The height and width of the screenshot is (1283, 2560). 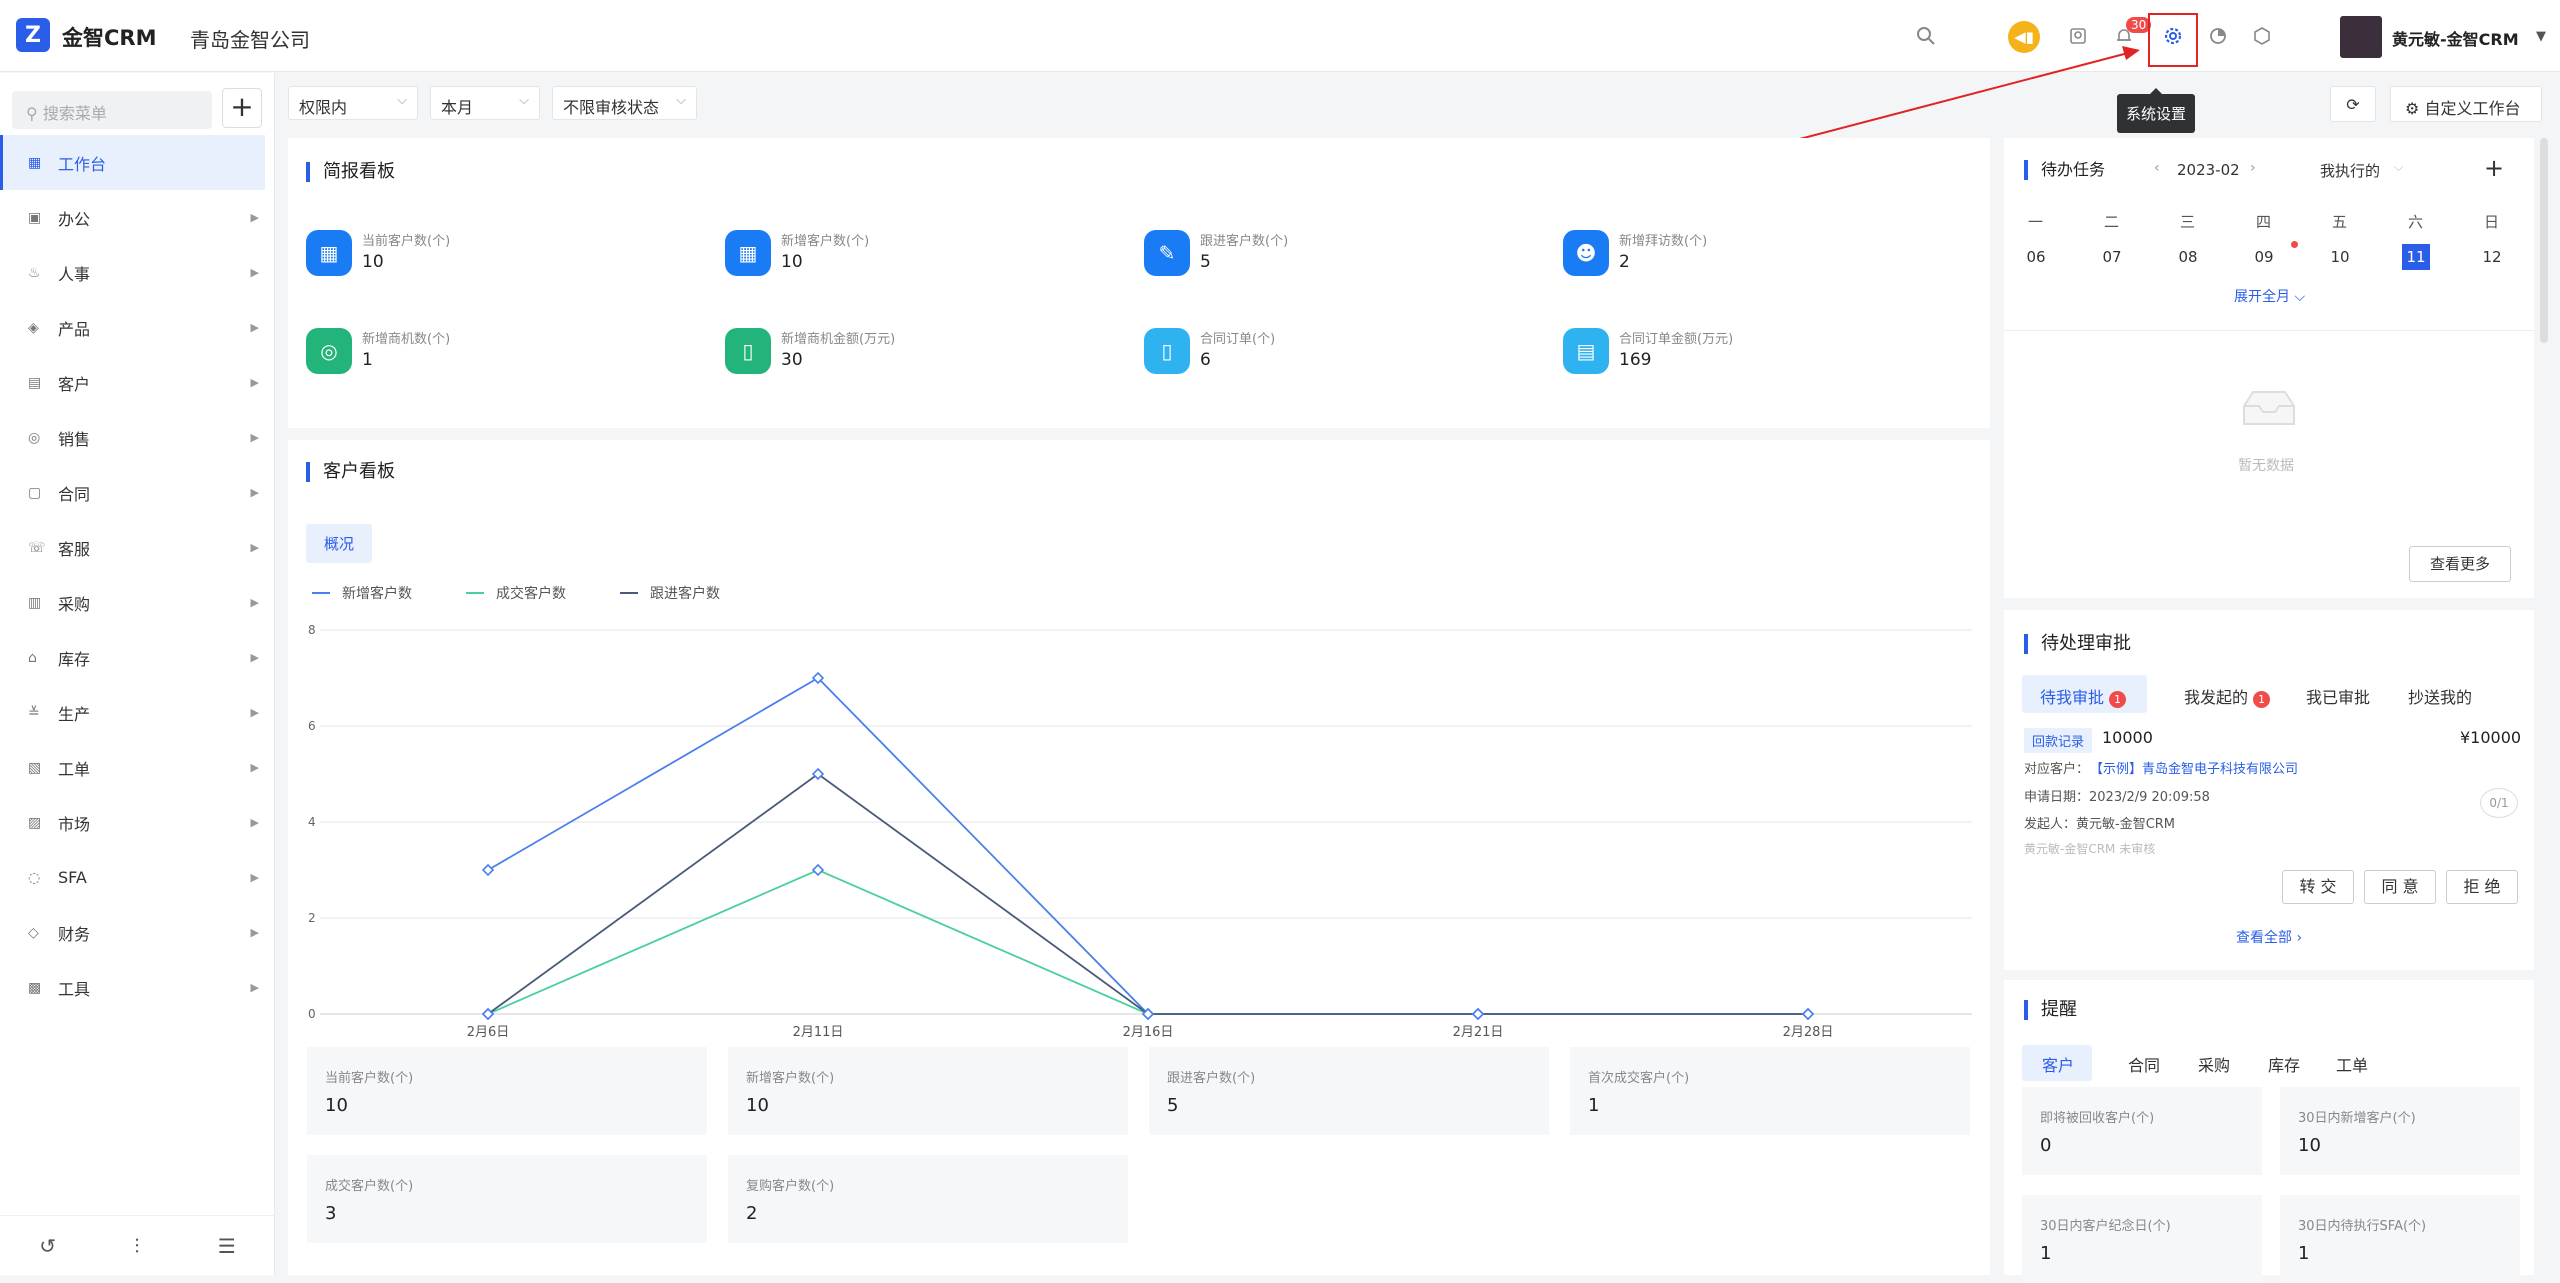 What do you see at coordinates (339, 543) in the screenshot?
I see `tab-overview: 概况` at bounding box center [339, 543].